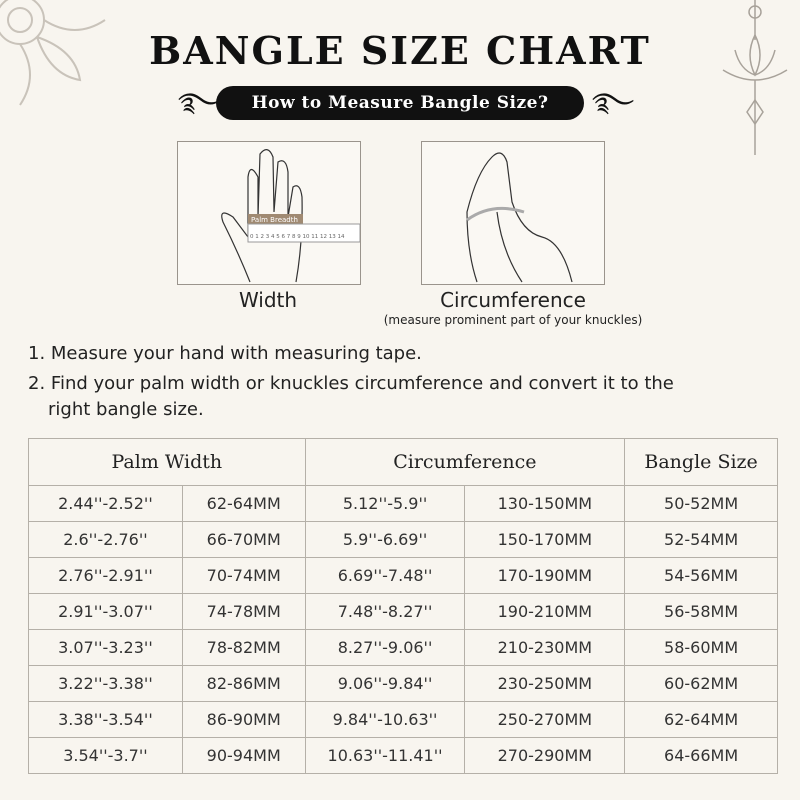  What do you see at coordinates (105, 683) in the screenshot?
I see `palm-width-inches-cell: 3.22''-3.38''` at bounding box center [105, 683].